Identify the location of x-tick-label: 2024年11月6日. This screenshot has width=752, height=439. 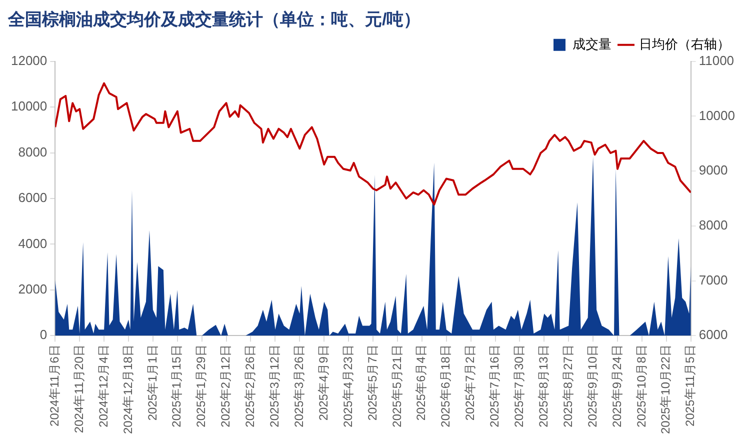
(54, 385).